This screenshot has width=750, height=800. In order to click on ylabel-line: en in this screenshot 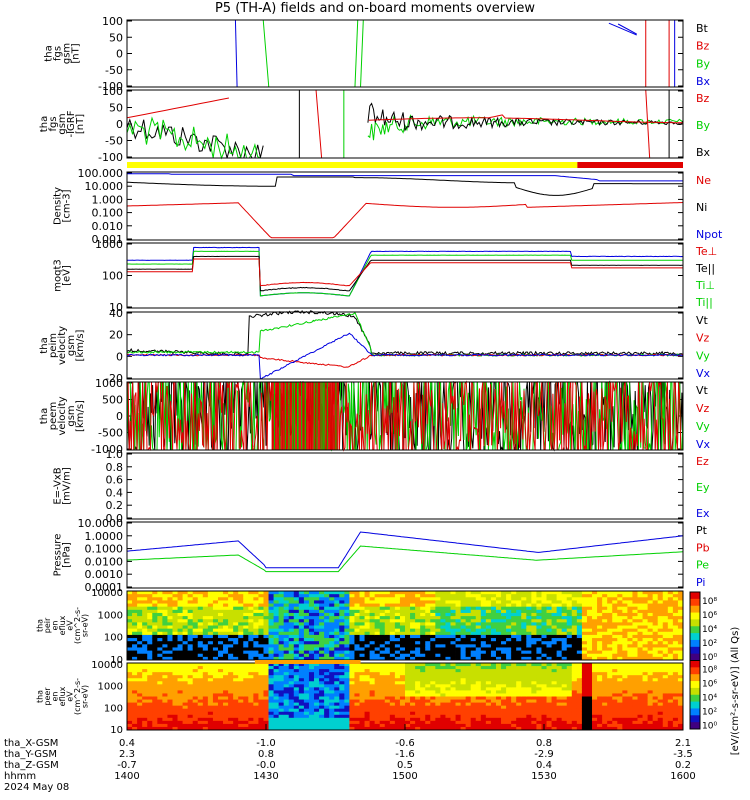, I will do `click(55, 697)`.